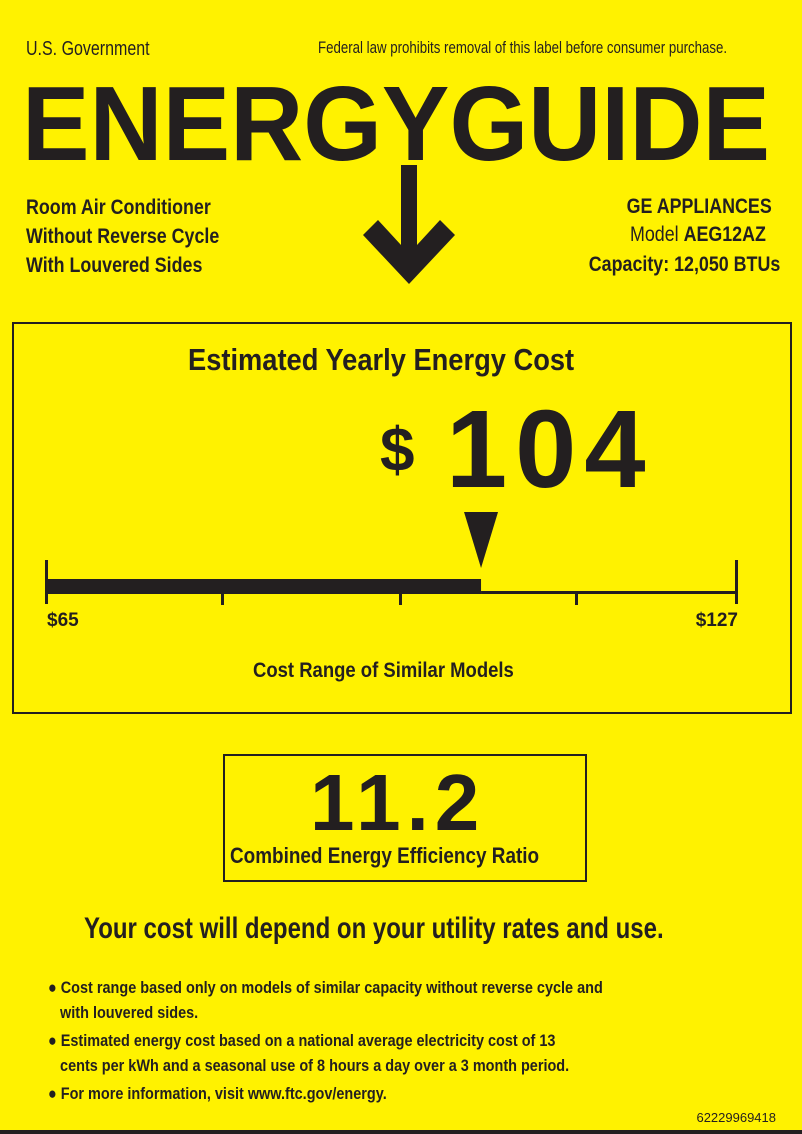 The height and width of the screenshot is (1134, 802). Describe the element at coordinates (654, 234) in the screenshot. I see `model-label: Model` at that location.